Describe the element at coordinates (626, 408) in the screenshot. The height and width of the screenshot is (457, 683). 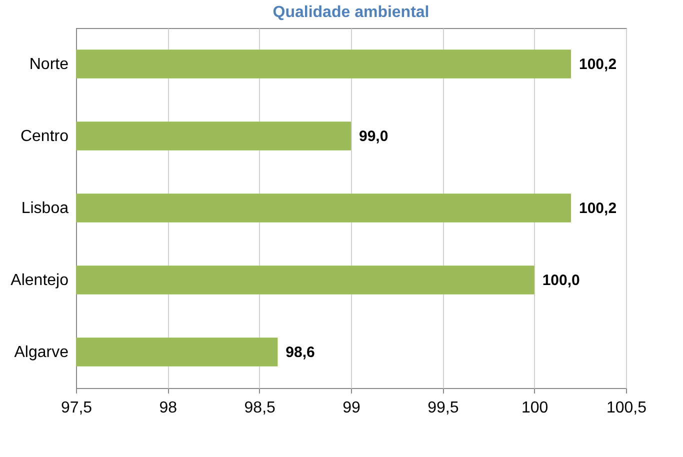
I see `x-tick-label: 100,5` at that location.